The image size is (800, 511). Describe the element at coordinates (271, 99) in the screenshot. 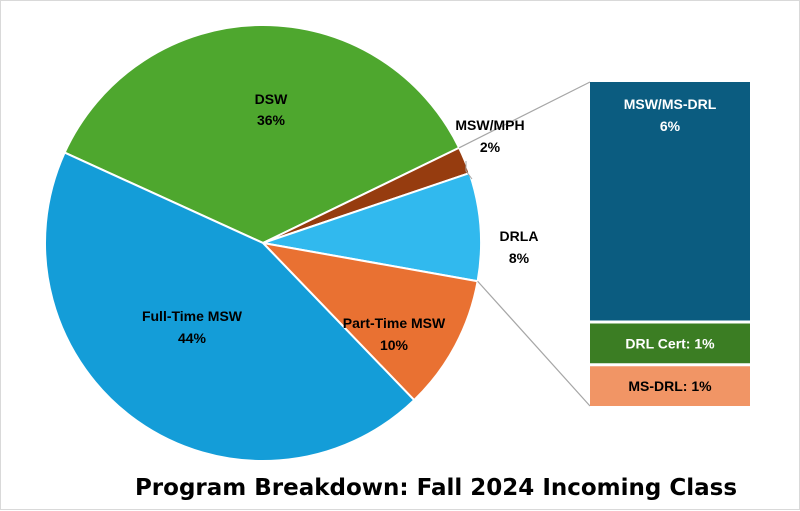

I see `pie-label-dsw: DSW` at that location.